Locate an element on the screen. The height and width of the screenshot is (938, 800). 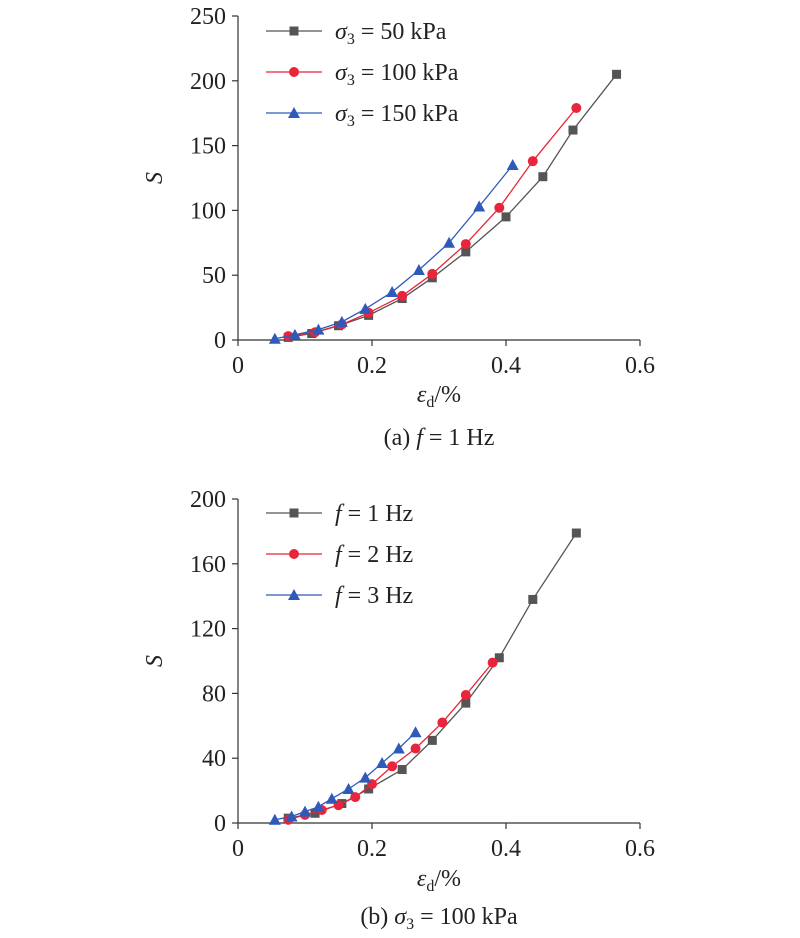
y-tick-label: 50 is located at coordinates (214, 276).